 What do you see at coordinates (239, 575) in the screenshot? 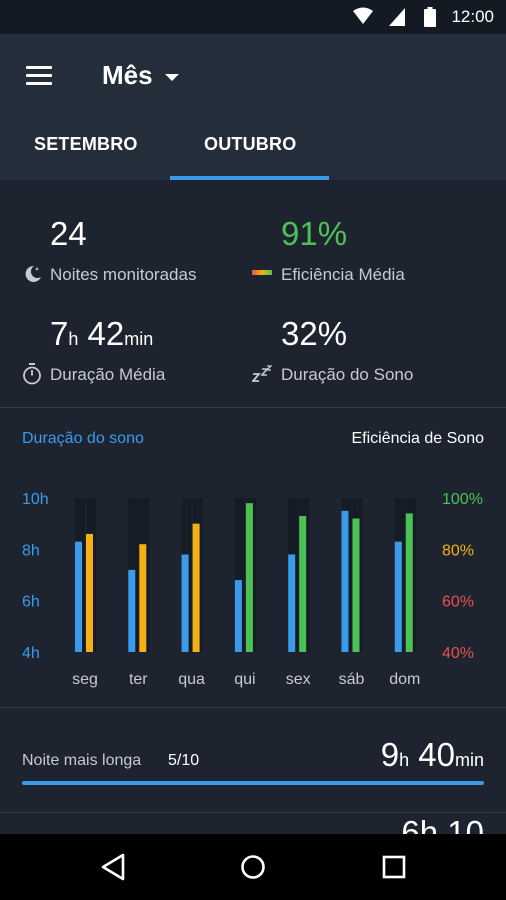
I see `bar-track` at bounding box center [239, 575].